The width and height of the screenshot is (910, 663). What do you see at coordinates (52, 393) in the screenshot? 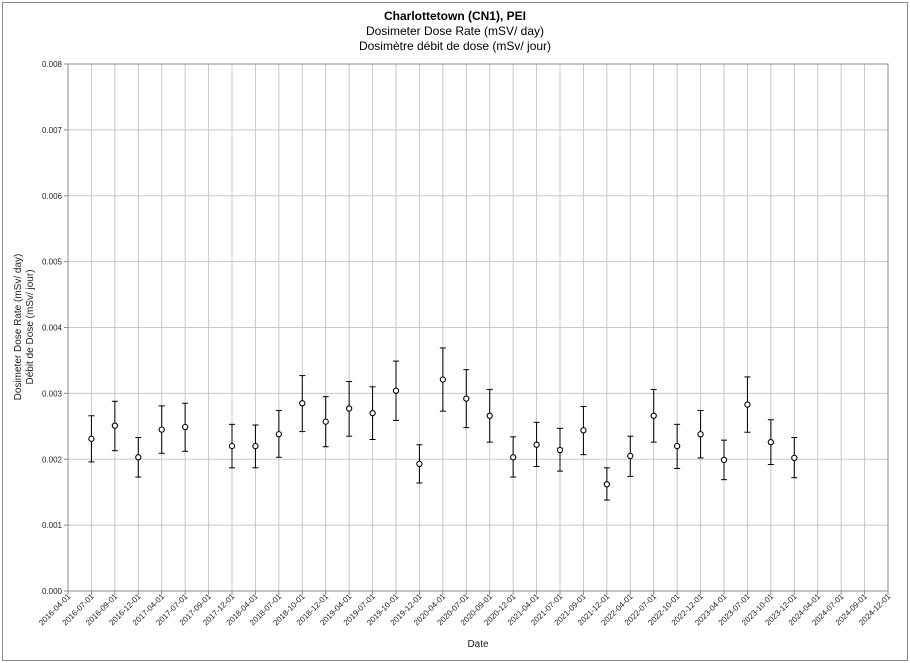
I see `y-tick-label: 0.003` at bounding box center [52, 393].